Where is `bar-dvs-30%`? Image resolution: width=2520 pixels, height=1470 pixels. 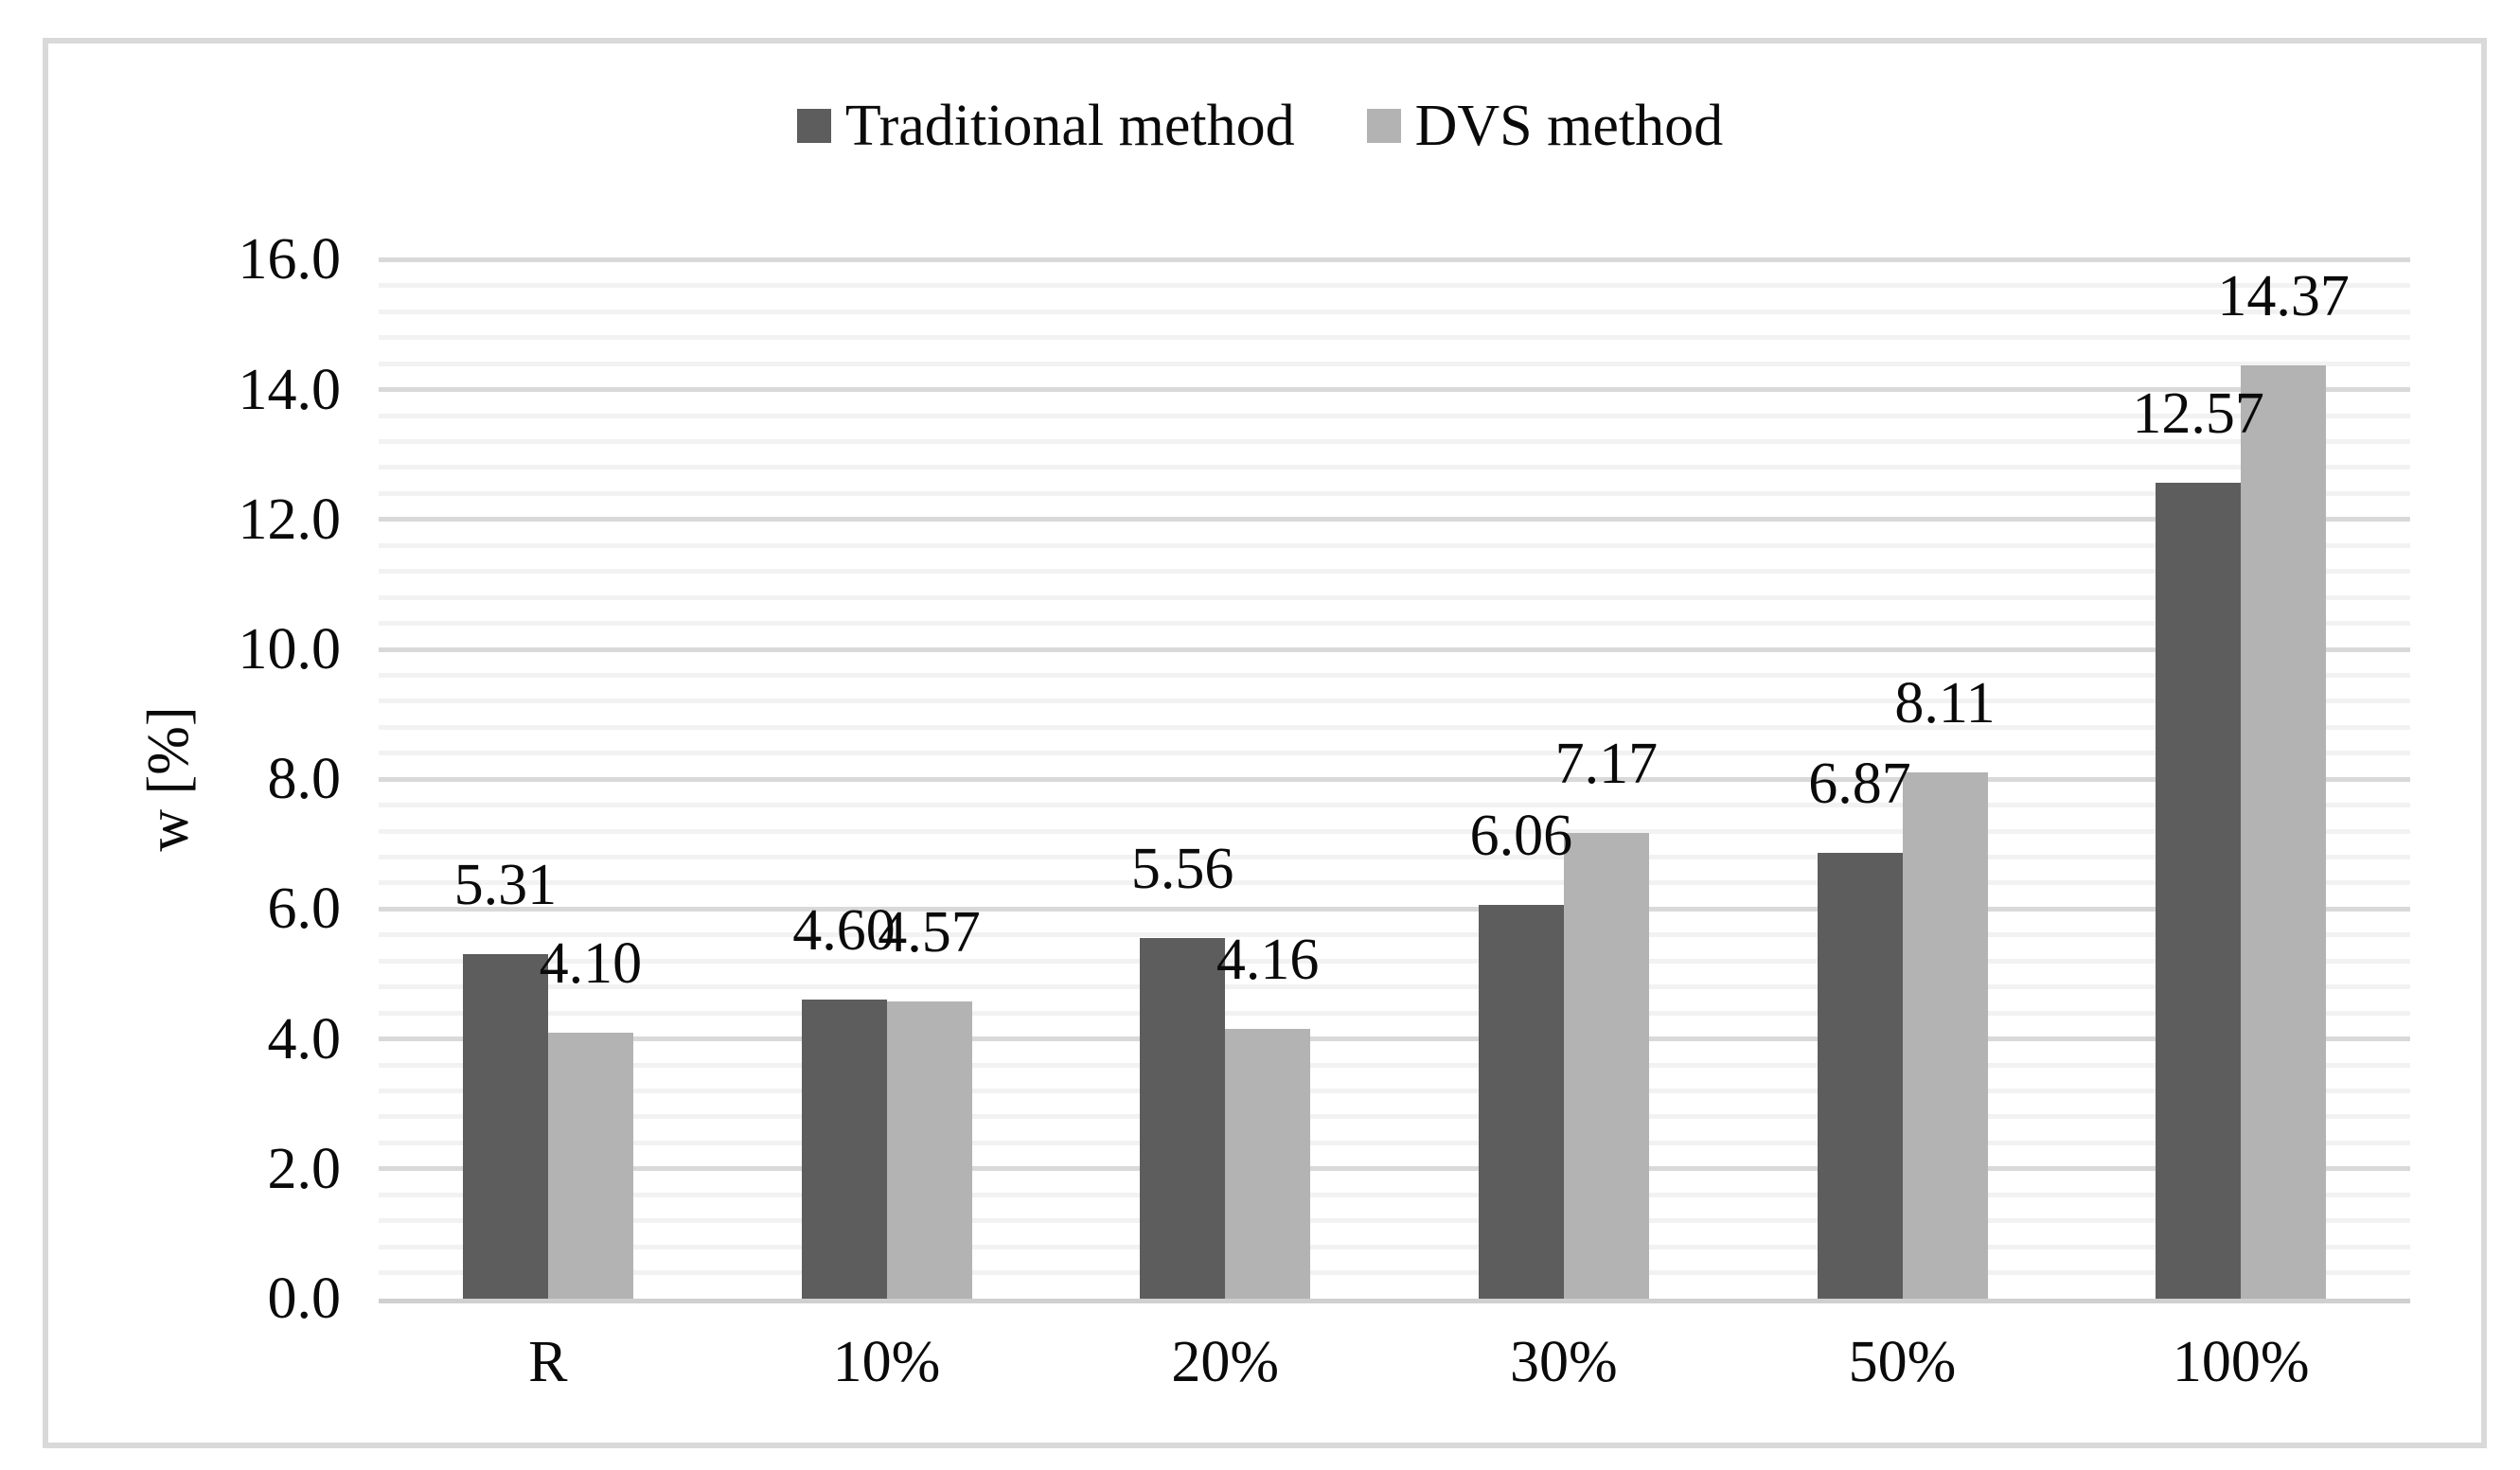
bar-dvs-30% is located at coordinates (1606, 1066).